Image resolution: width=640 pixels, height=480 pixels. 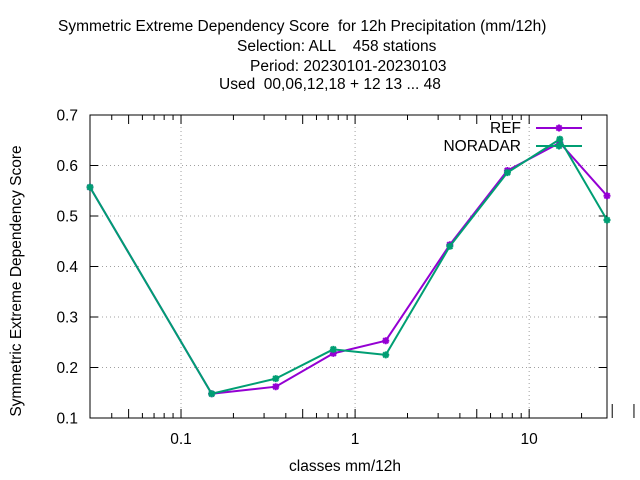 I want to click on y-tick-label: 0.6, so click(x=67, y=166).